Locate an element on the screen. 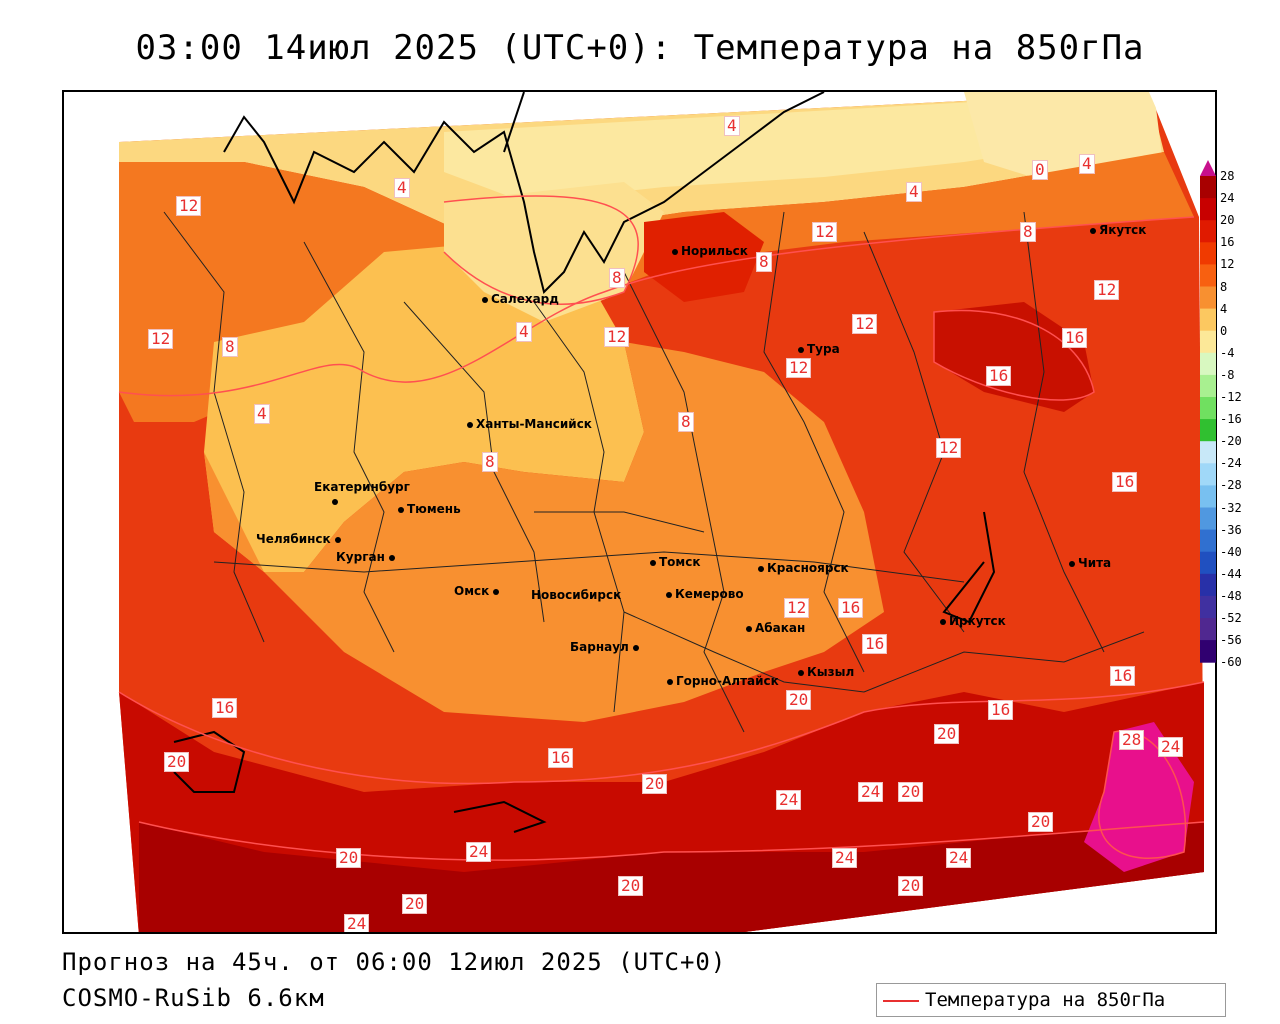 The height and width of the screenshot is (1024, 1280). city-kyzyl: Кызыл is located at coordinates (826, 672).